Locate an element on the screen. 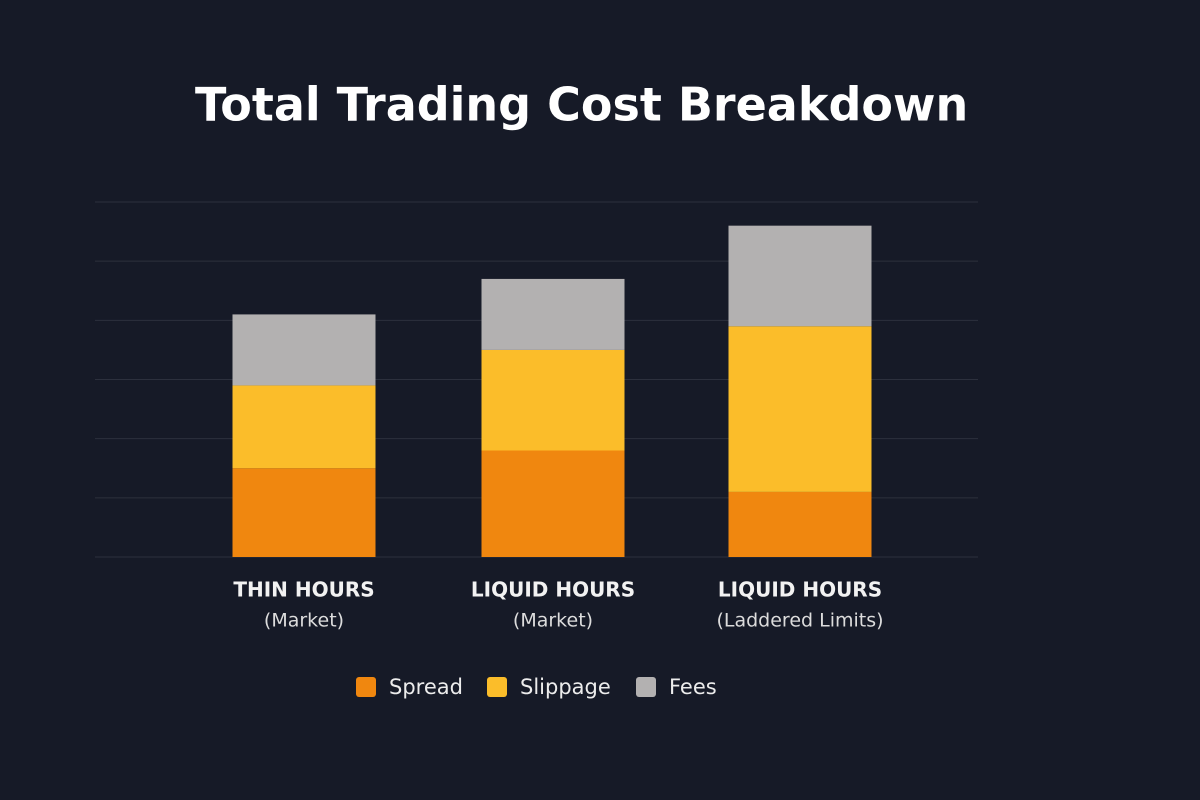 The width and height of the screenshot is (1200, 800). x-tick-label: THIN HOURS is located at coordinates (303, 590).